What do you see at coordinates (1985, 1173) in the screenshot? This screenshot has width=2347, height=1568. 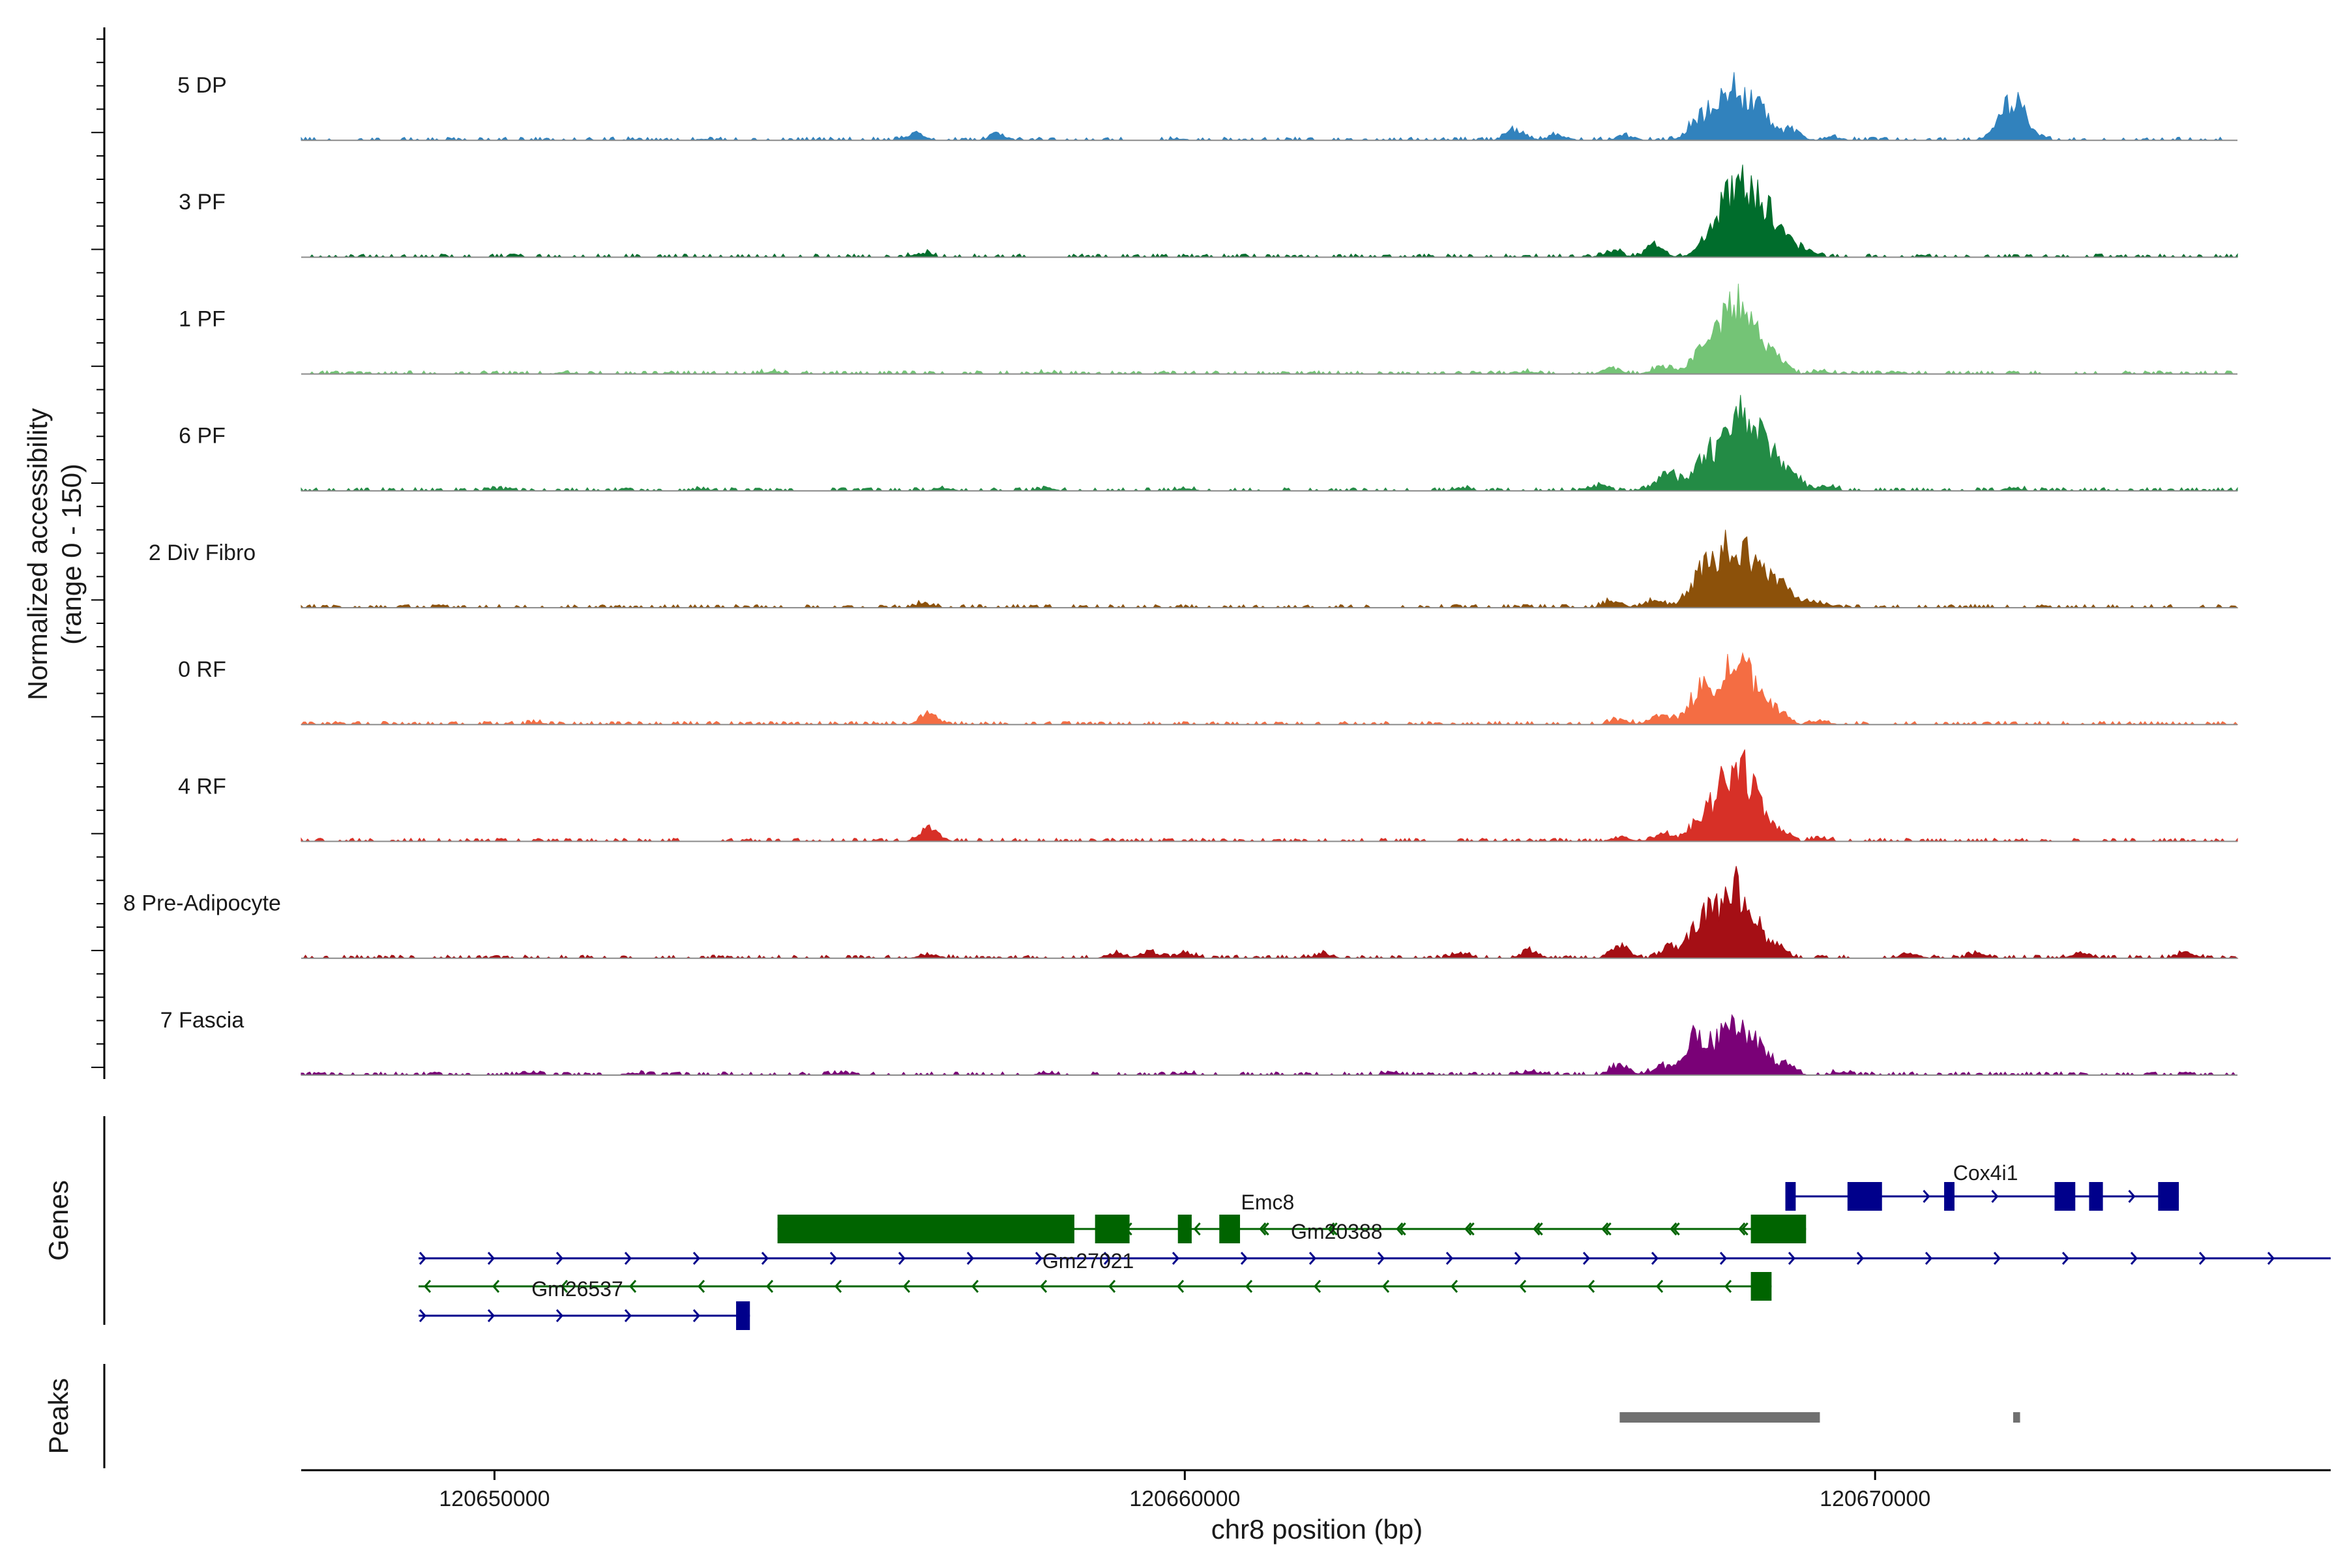 I see `gene-name-label: Cox4i1` at bounding box center [1985, 1173].